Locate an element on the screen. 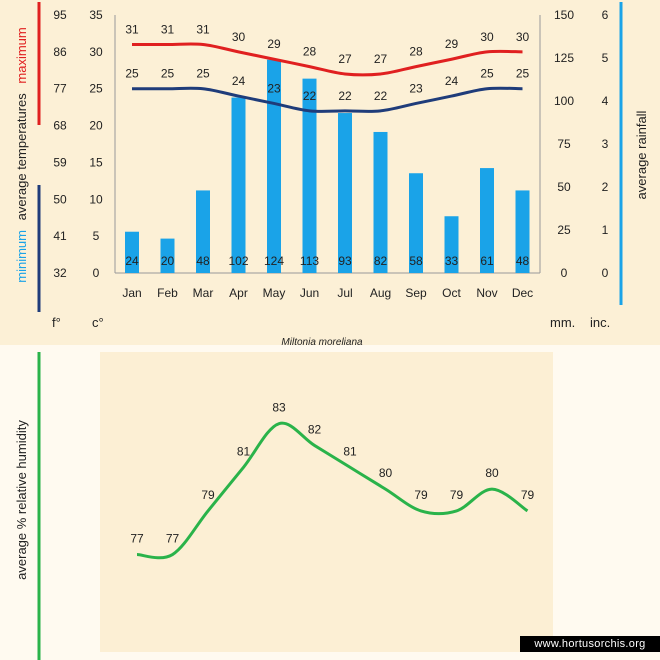 This screenshot has height=660, width=660. month-label: Sep is located at coordinates (416, 293).